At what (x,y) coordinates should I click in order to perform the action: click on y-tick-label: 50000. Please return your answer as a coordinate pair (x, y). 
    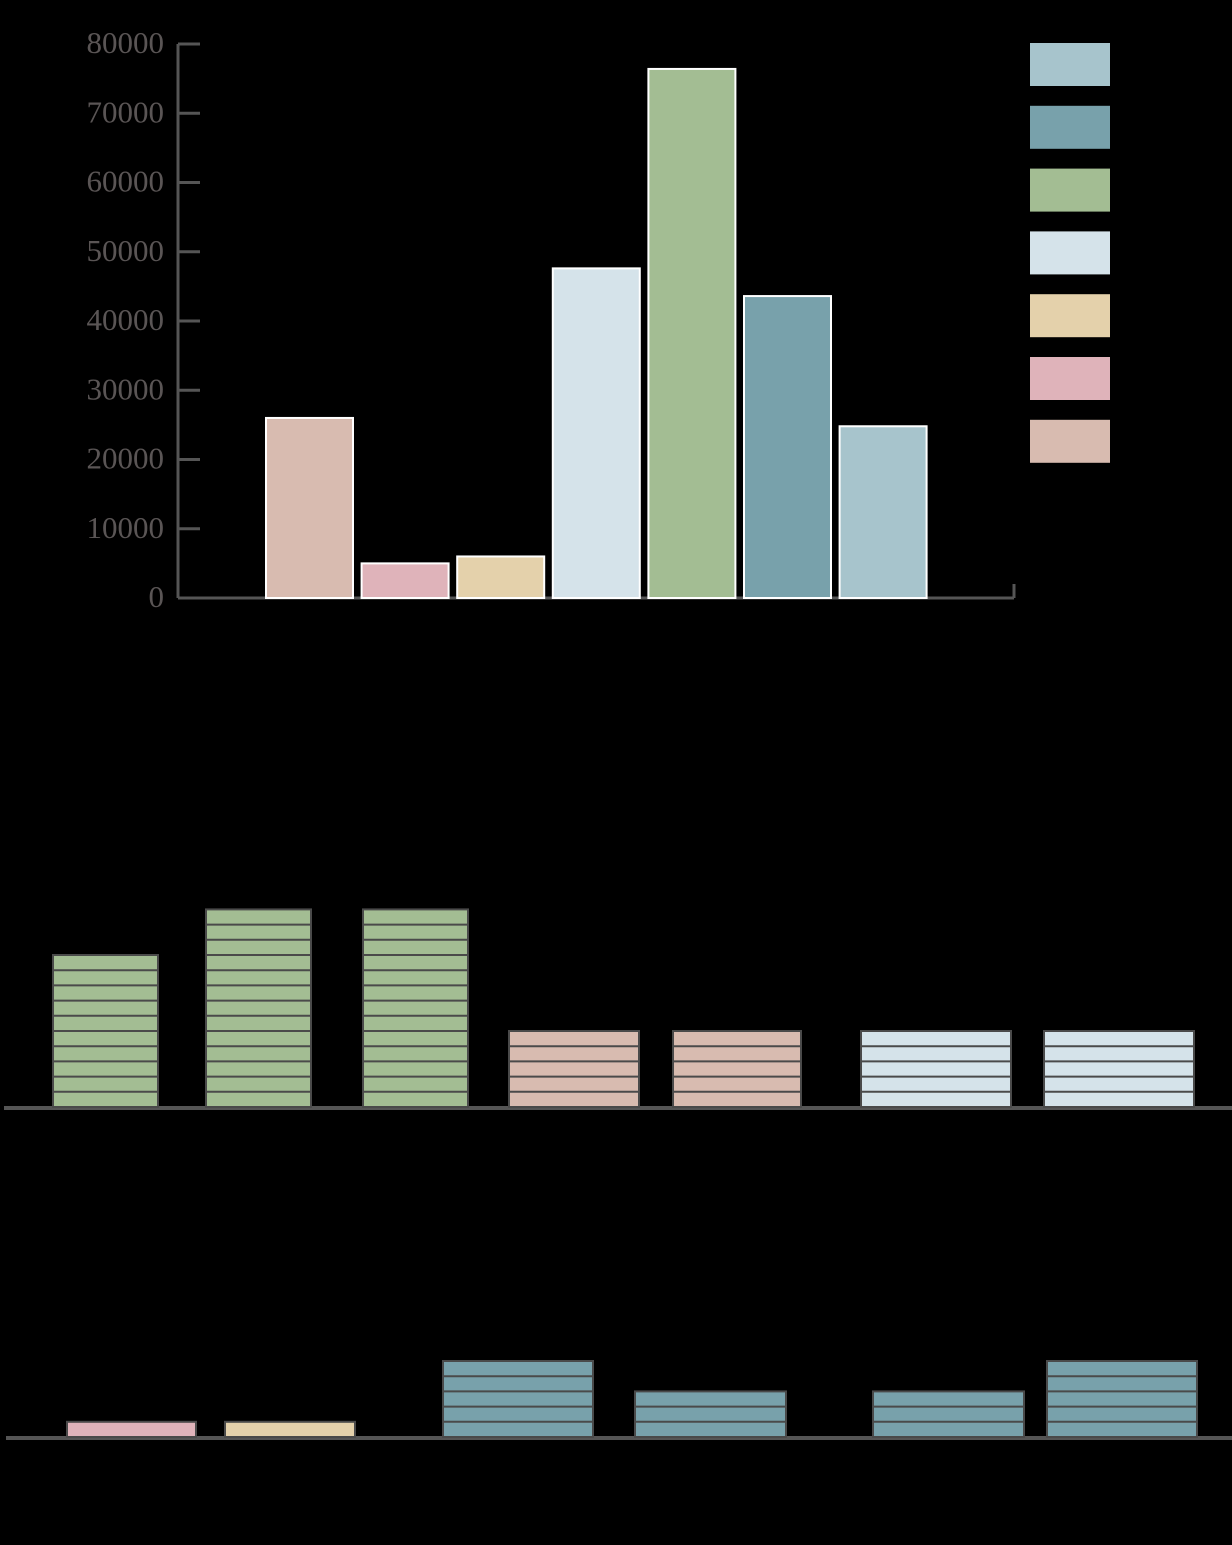
    Looking at the image, I should click on (126, 250).